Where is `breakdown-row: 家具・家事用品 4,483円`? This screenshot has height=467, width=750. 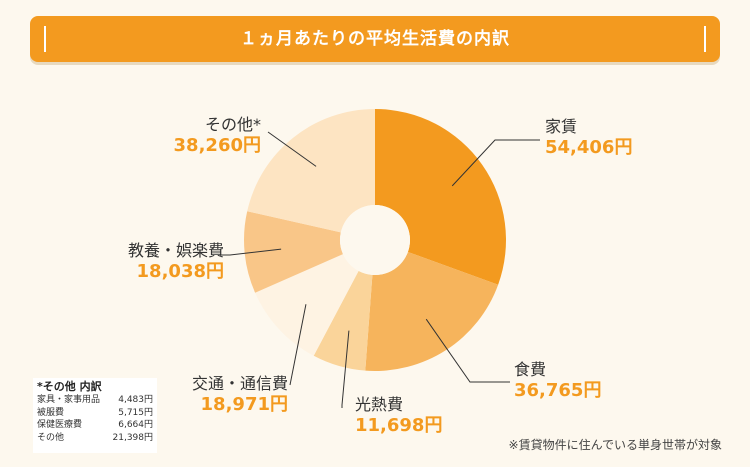
breakdown-row: 家具・家事用品 4,483円 is located at coordinates (95, 400).